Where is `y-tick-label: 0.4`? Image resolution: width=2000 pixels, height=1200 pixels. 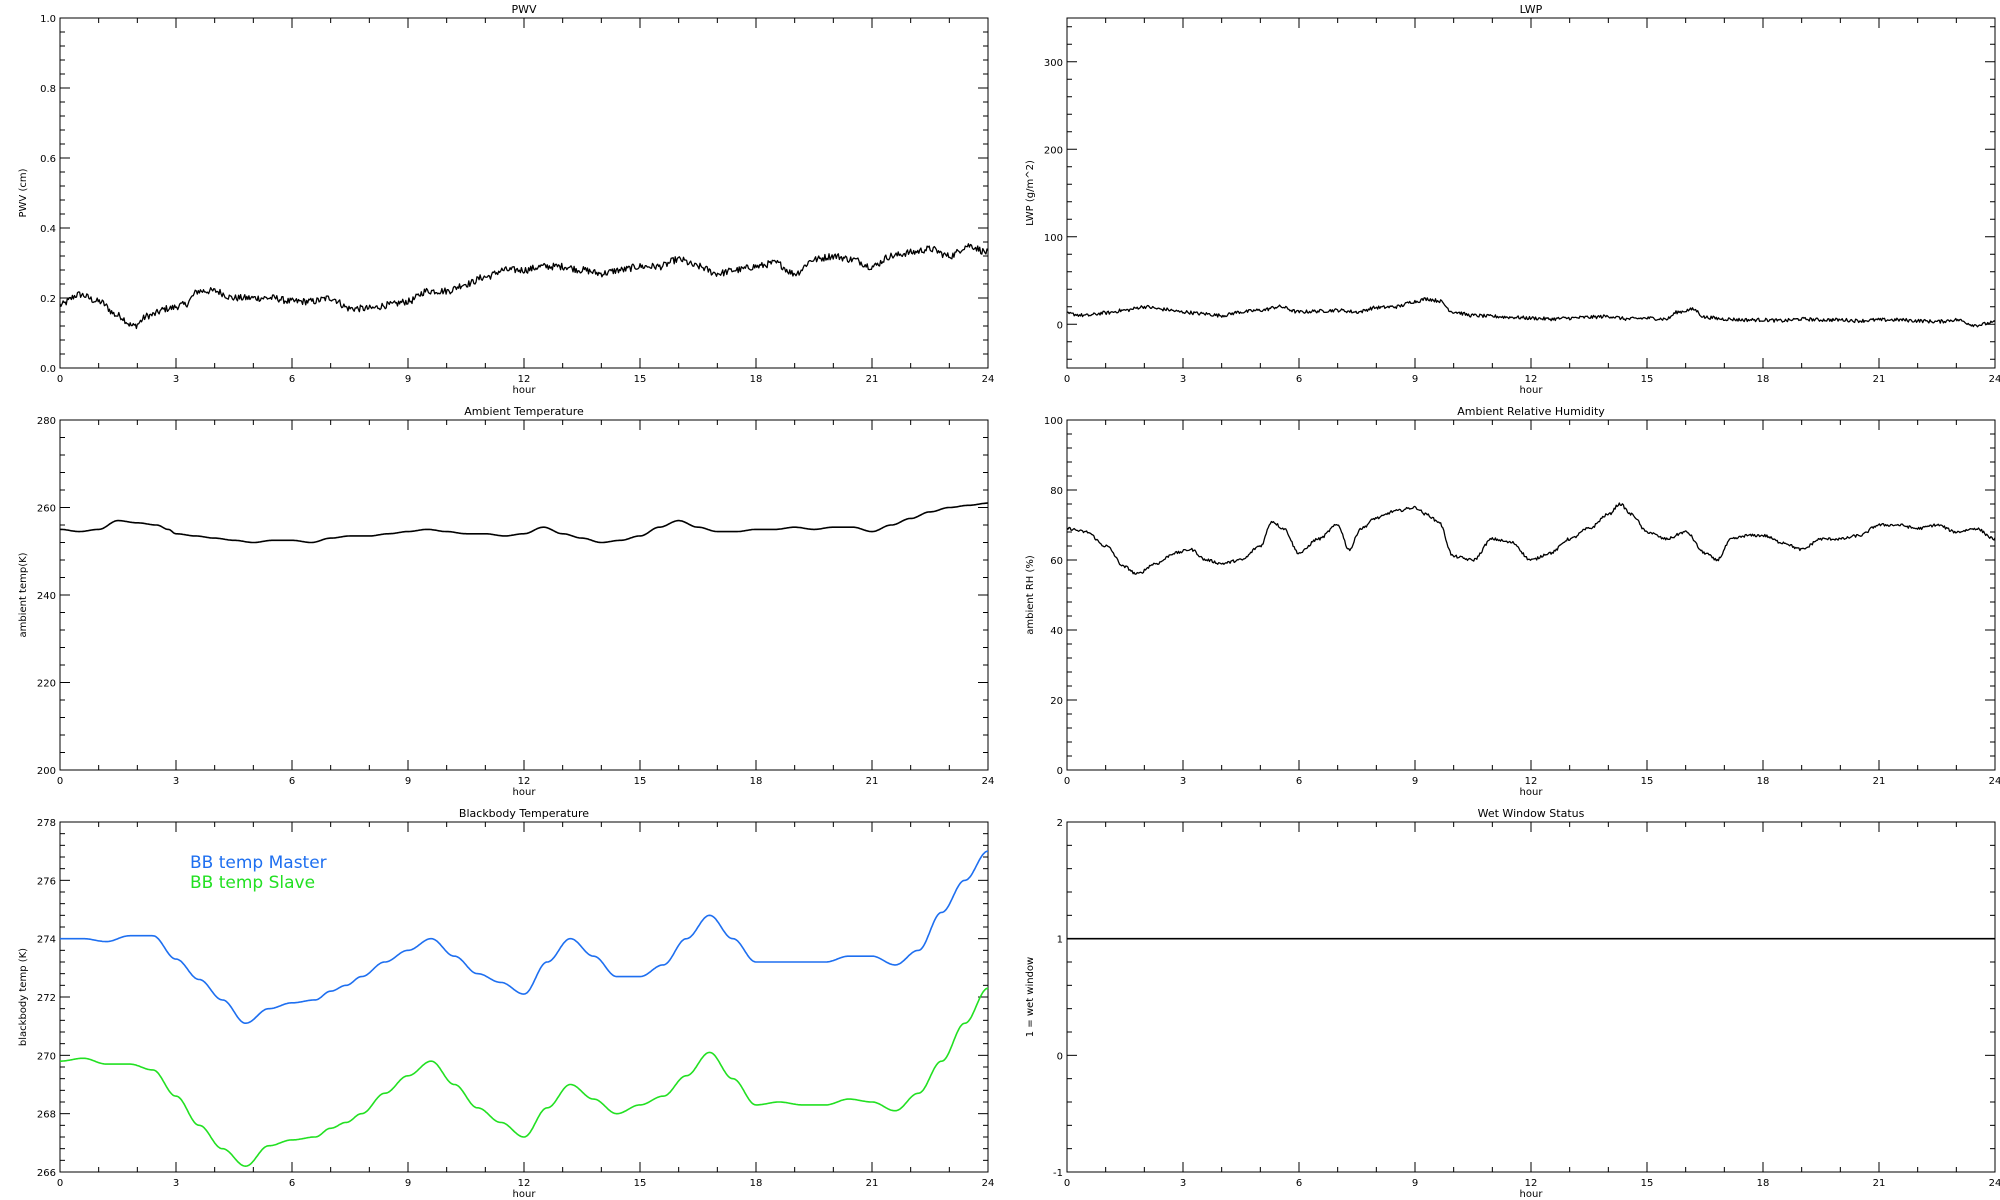 y-tick-label: 0.4 is located at coordinates (48, 229).